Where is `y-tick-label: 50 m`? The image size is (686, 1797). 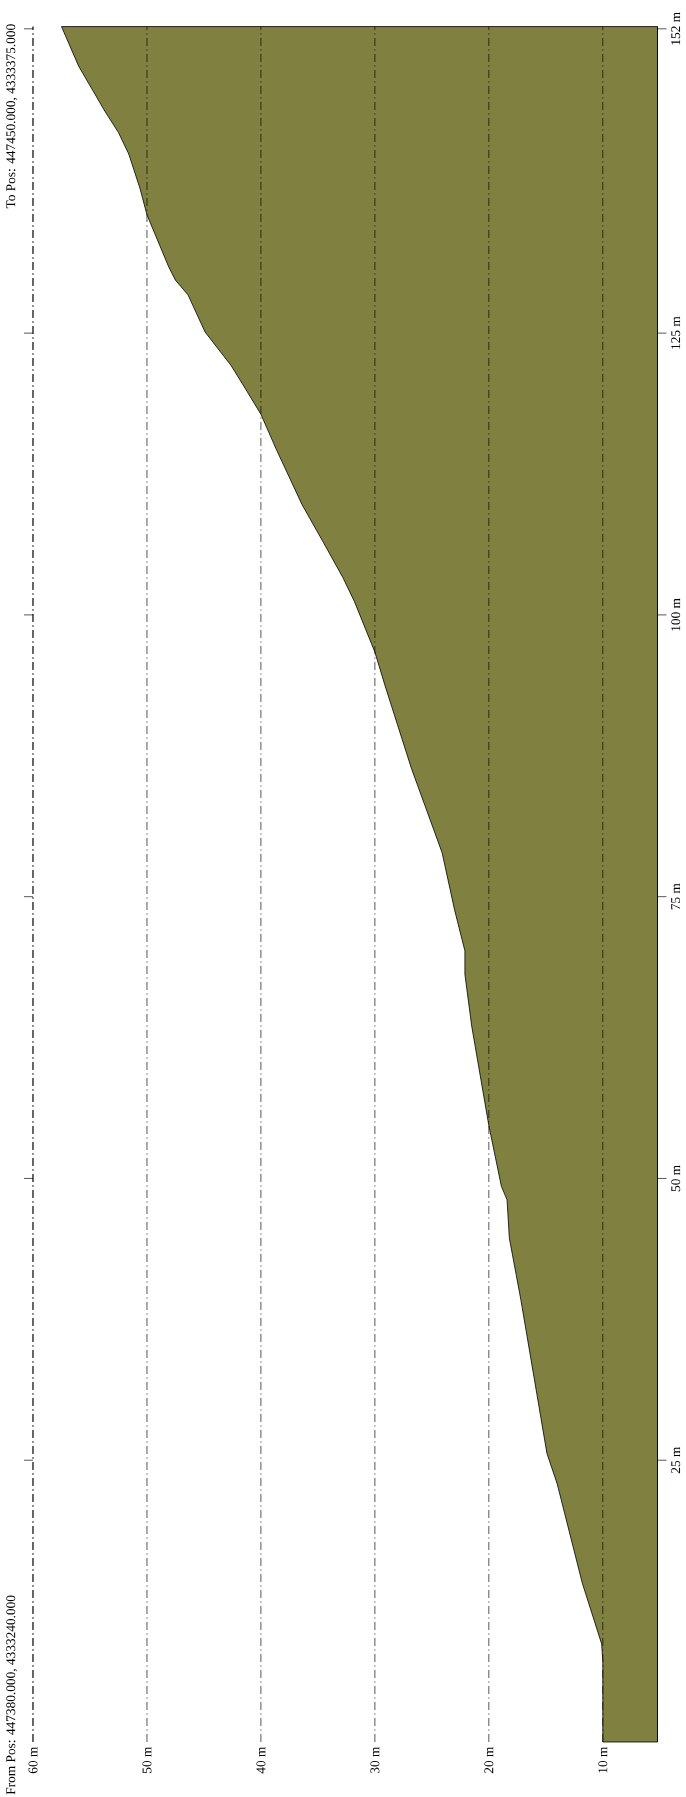 y-tick-label: 50 m is located at coordinates (676, 1178).